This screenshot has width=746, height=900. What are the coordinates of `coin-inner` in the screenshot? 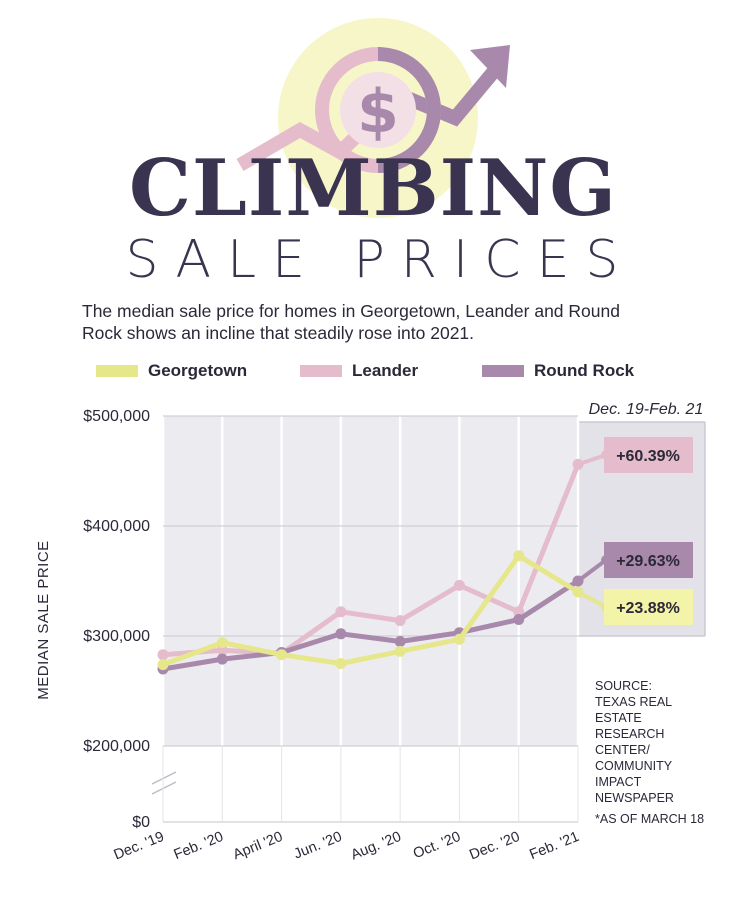 It's located at (378, 110).